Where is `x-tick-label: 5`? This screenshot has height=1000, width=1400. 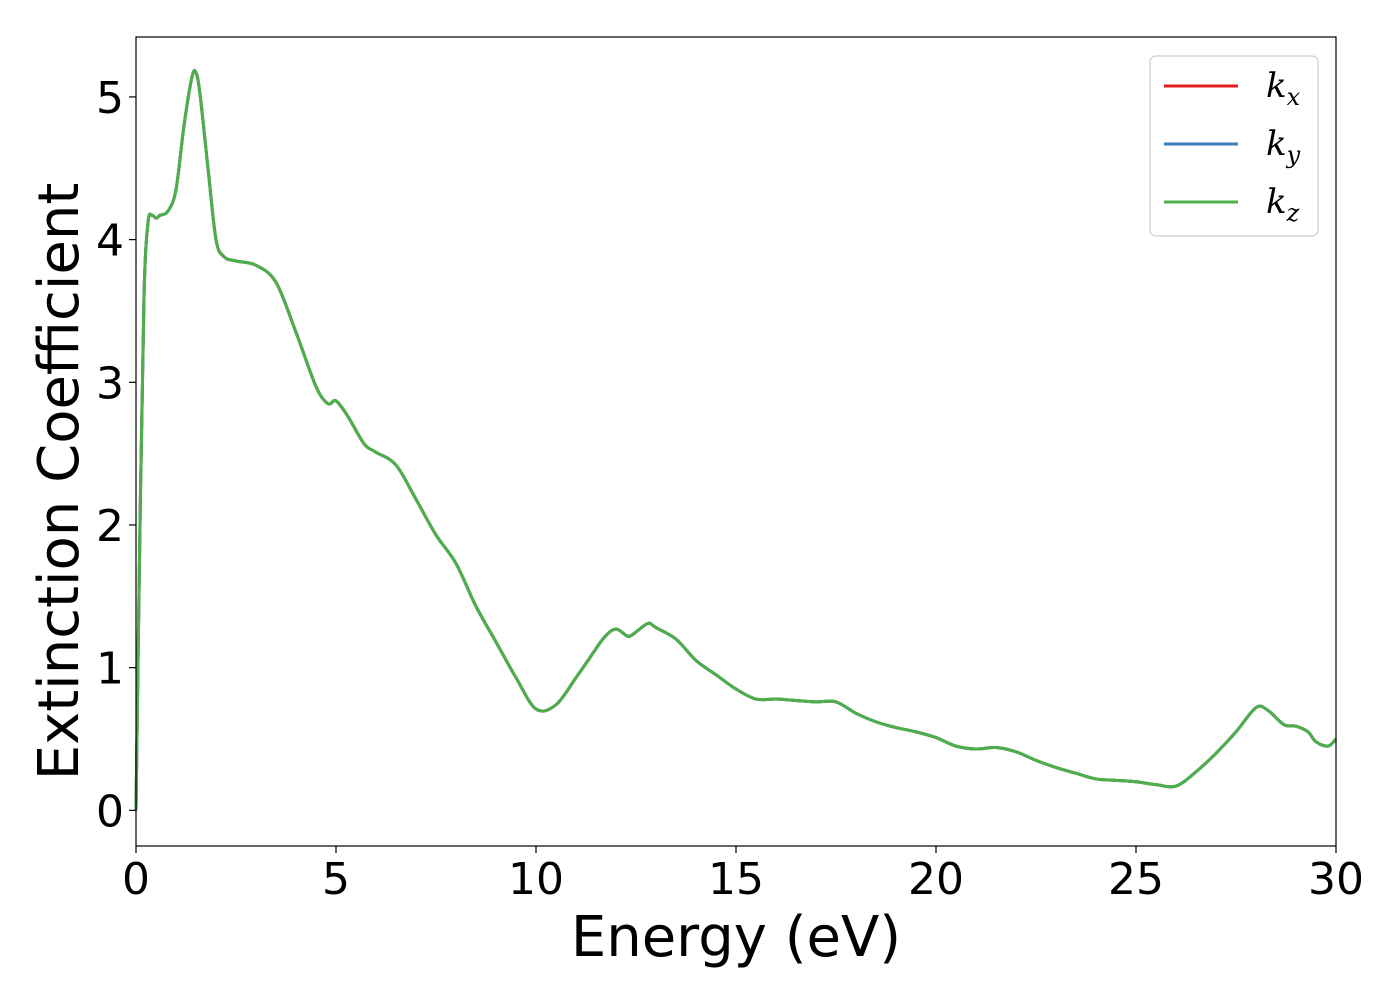 x-tick-label: 5 is located at coordinates (336, 879).